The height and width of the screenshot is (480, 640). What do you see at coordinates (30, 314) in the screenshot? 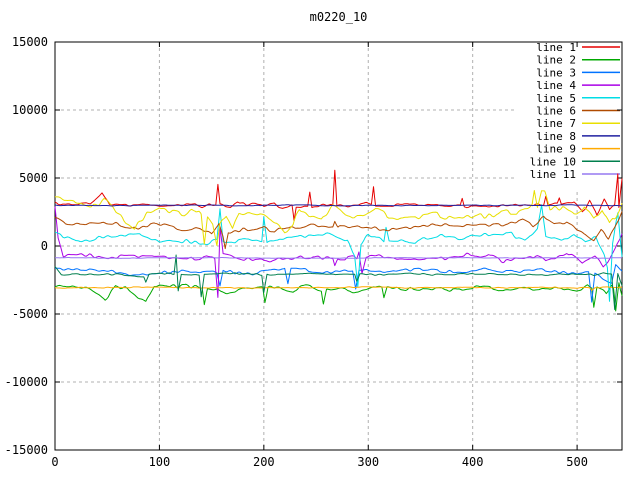
I see `y-tick-label: -5000` at bounding box center [30, 314].